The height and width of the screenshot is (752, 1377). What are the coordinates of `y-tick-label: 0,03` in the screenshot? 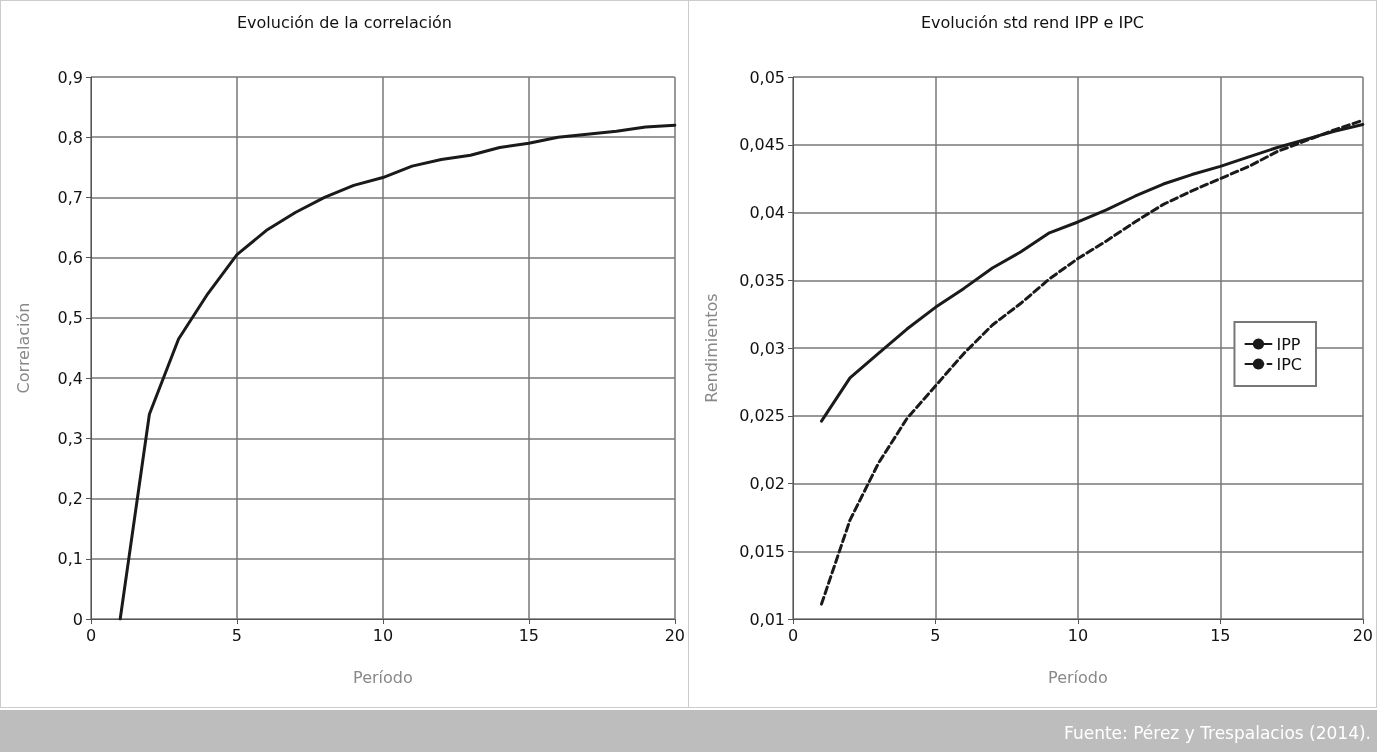 It's located at (767, 348).